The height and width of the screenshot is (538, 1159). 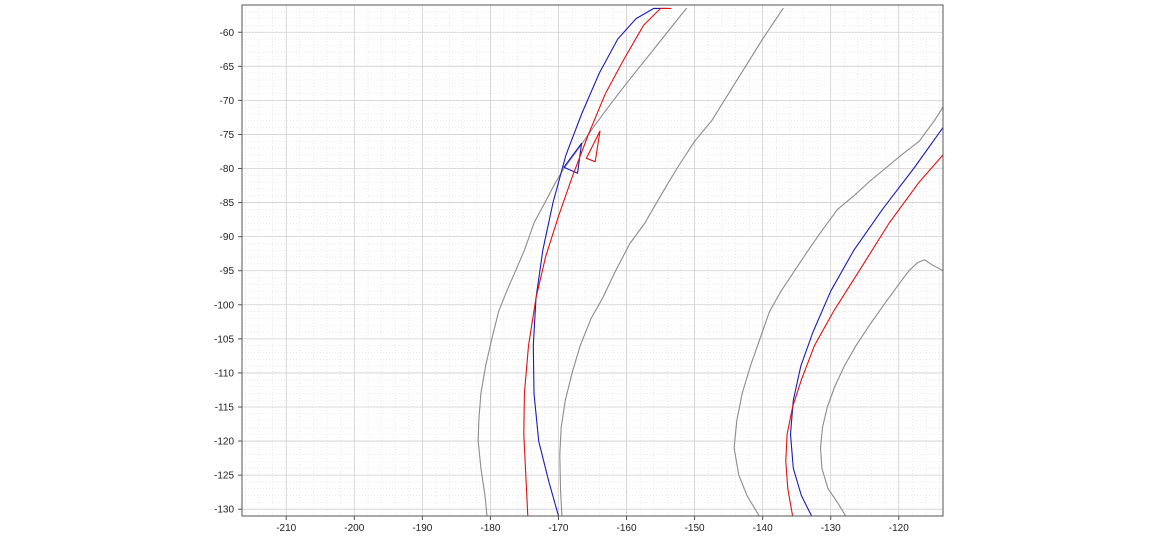 I want to click on y-tick-label: -120, so click(x=224, y=442).